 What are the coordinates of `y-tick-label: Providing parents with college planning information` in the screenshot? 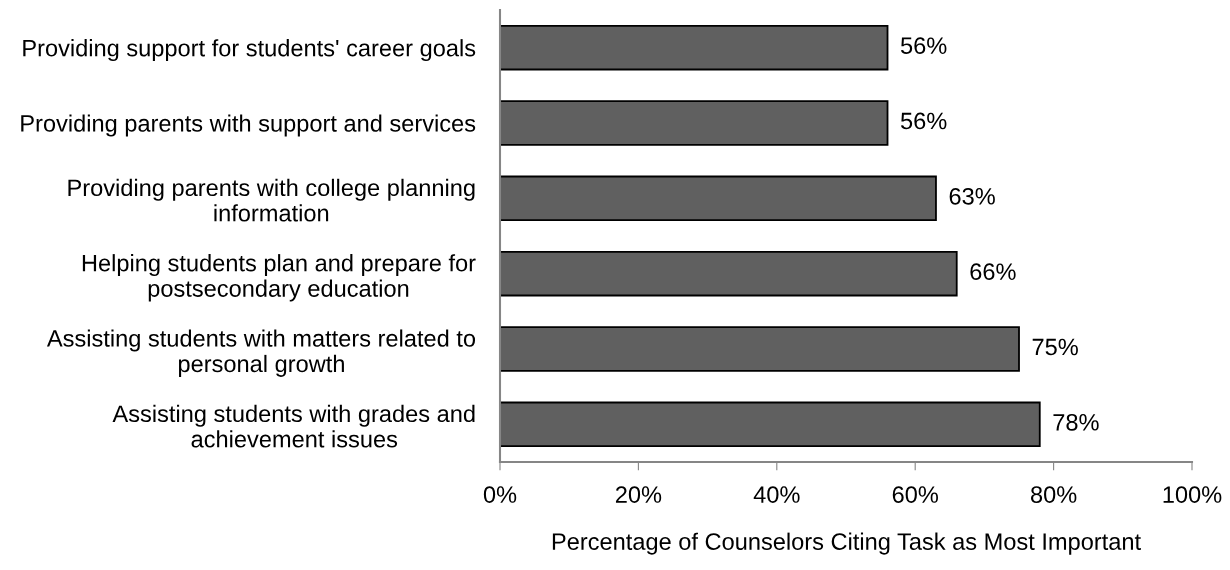 It's located at (271, 200).